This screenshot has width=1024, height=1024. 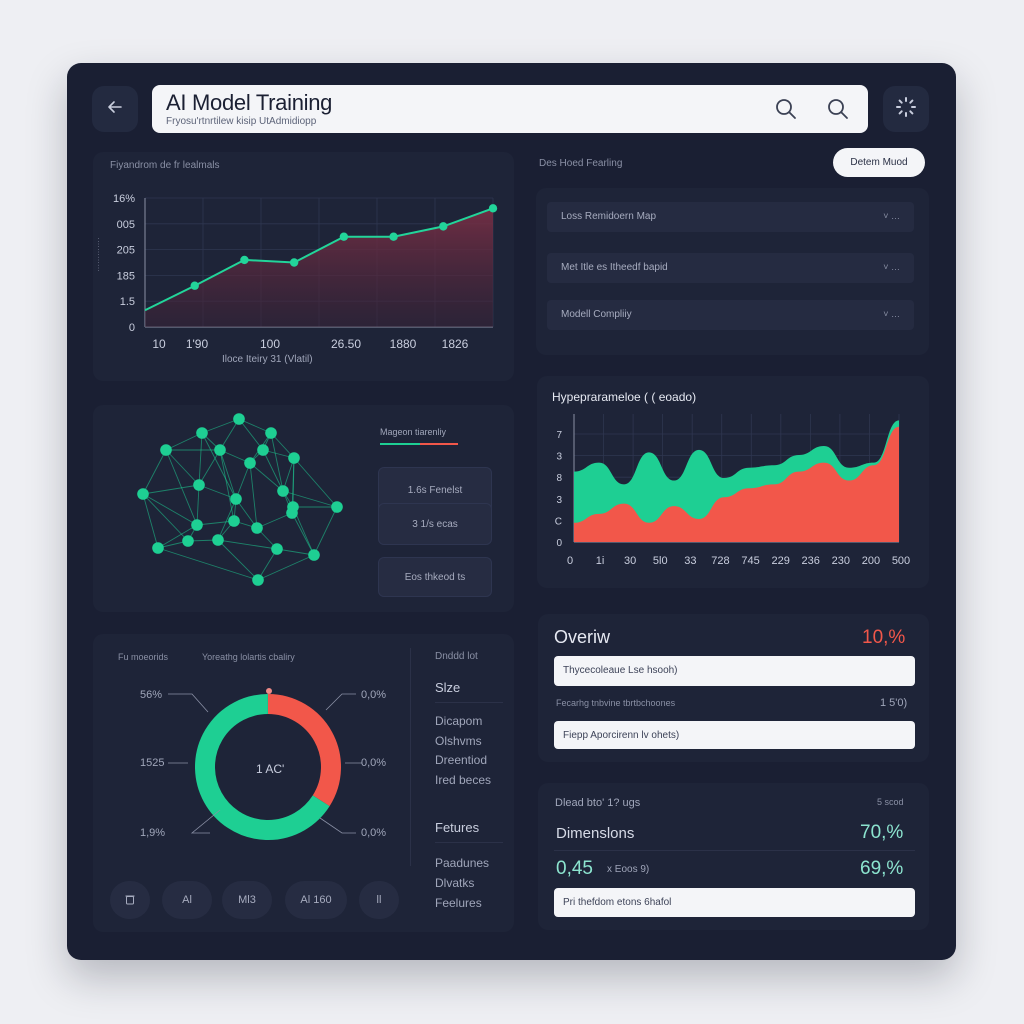 I want to click on overview-input: Thycecoleaue Lse hsooh), so click(x=734, y=671).